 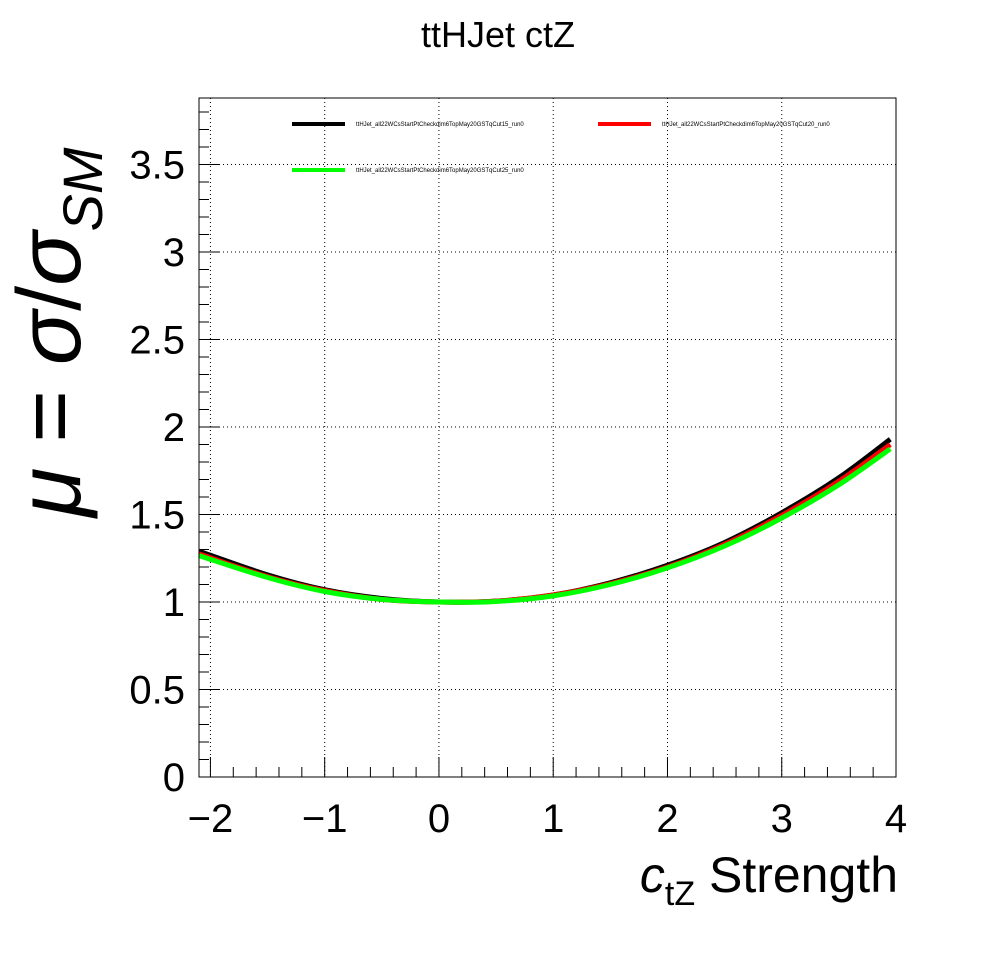 I want to click on y-axis-label: μ = σ/σSM, so click(x=57, y=333).